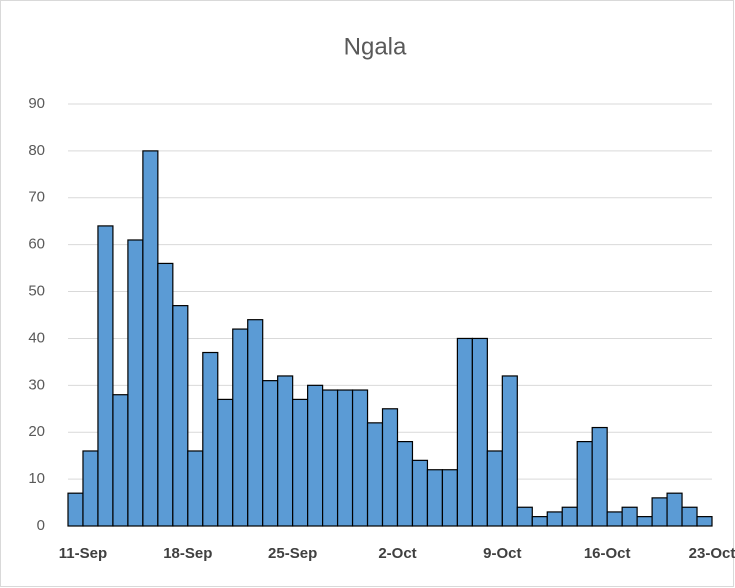  Describe the element at coordinates (83, 553) in the screenshot. I see `x-tick-label: 11-Sep` at that location.